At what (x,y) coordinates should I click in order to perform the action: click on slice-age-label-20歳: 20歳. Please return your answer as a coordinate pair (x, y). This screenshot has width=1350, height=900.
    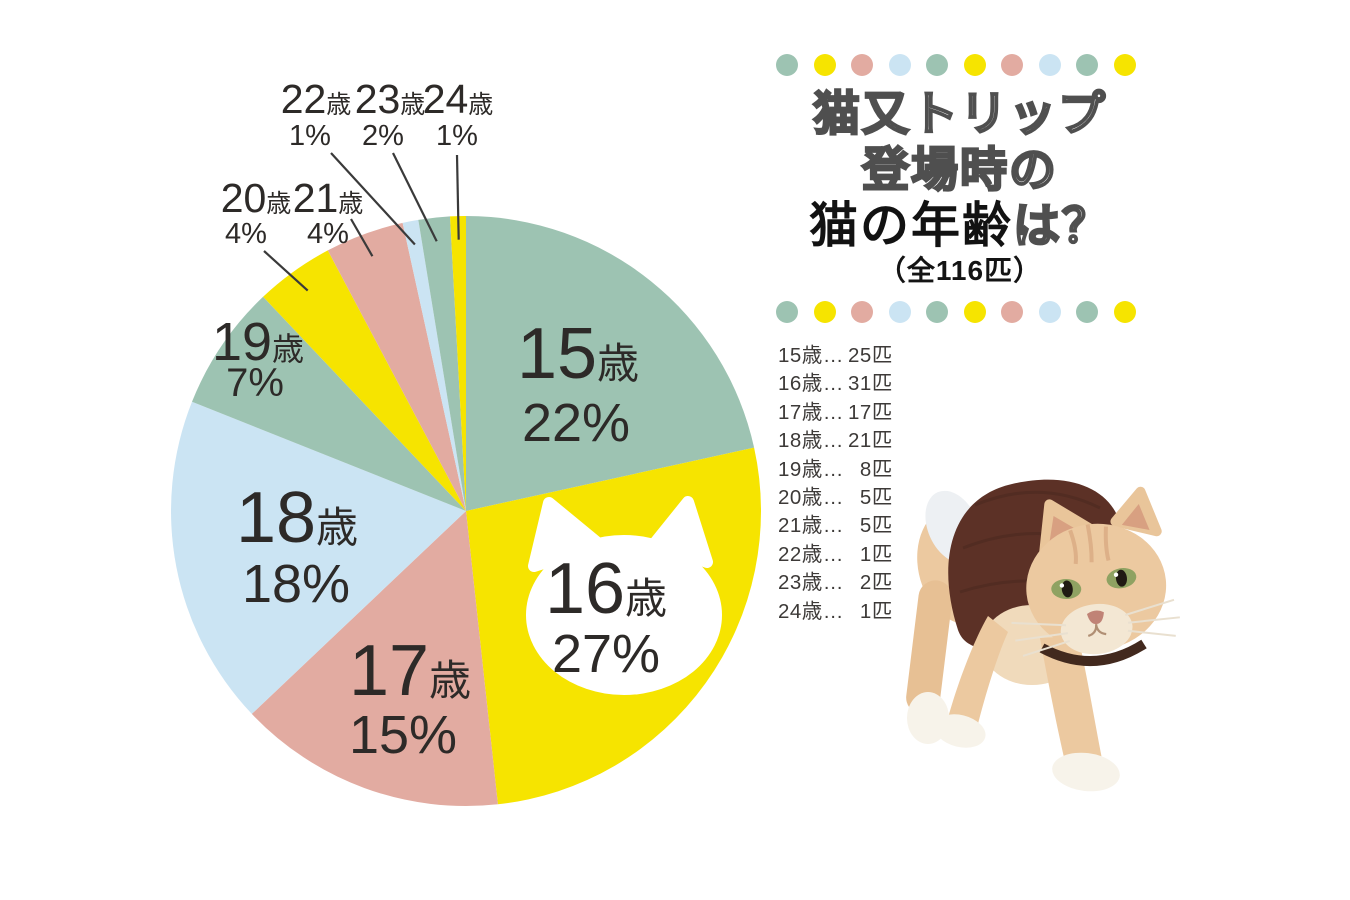
    Looking at the image, I should click on (256, 198).